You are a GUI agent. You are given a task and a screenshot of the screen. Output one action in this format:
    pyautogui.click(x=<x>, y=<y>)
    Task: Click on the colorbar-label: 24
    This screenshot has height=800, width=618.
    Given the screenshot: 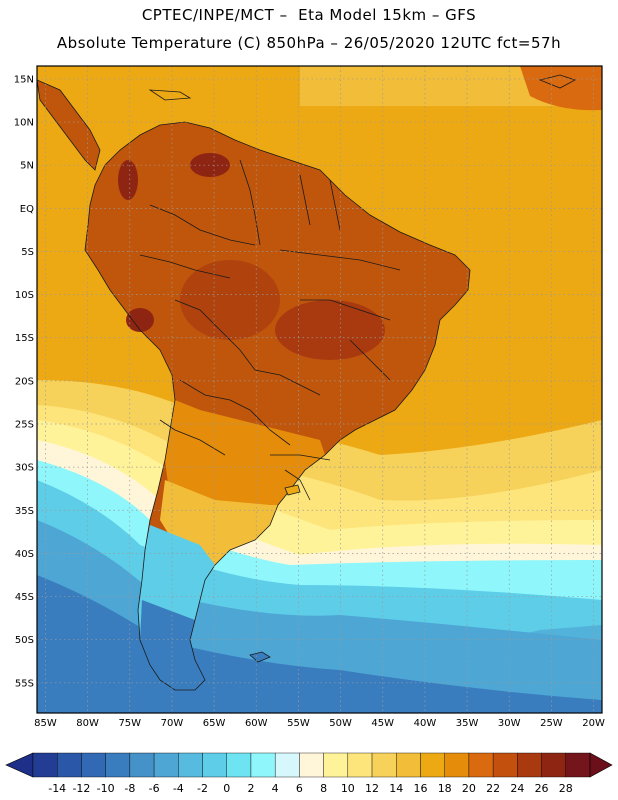 What is the action you would take?
    pyautogui.click(x=517, y=788)
    